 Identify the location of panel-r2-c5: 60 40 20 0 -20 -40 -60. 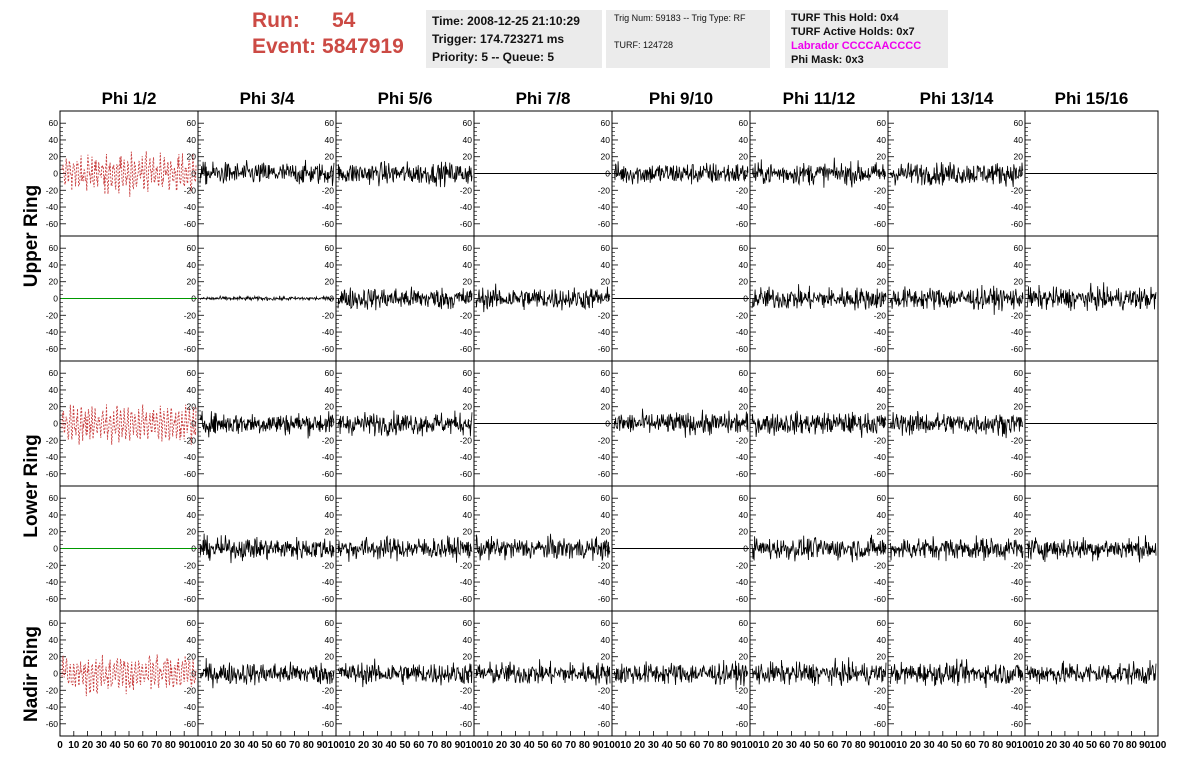
(674, 298).